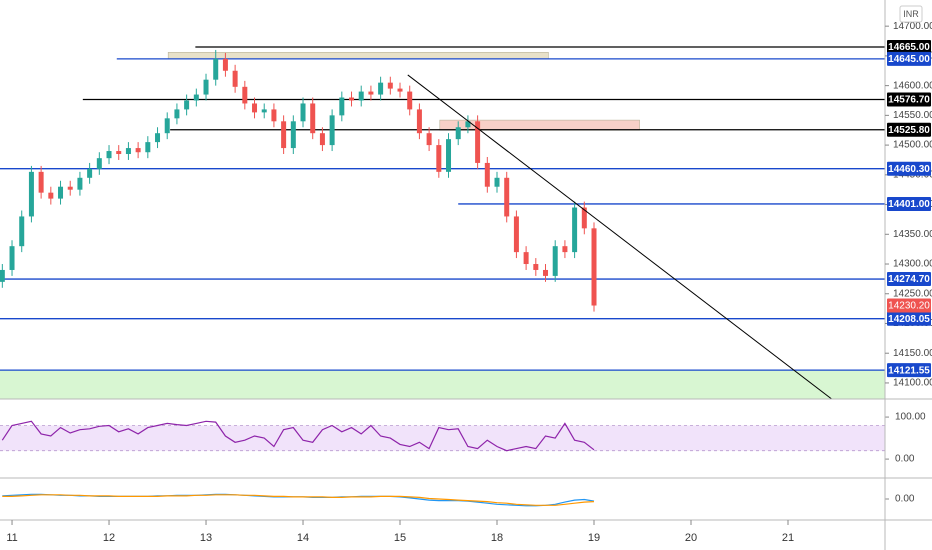 The height and width of the screenshot is (550, 932). Describe the element at coordinates (909, 204) in the screenshot. I see `level-label: 14401.00` at that location.